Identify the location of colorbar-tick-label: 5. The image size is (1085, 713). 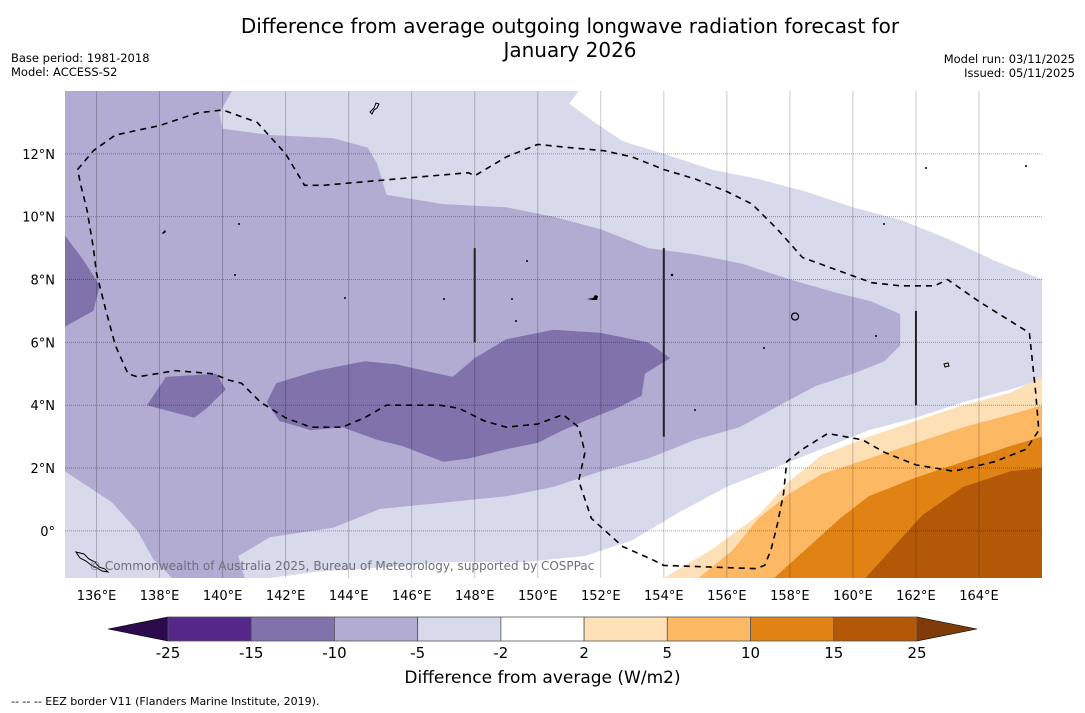
(668, 653).